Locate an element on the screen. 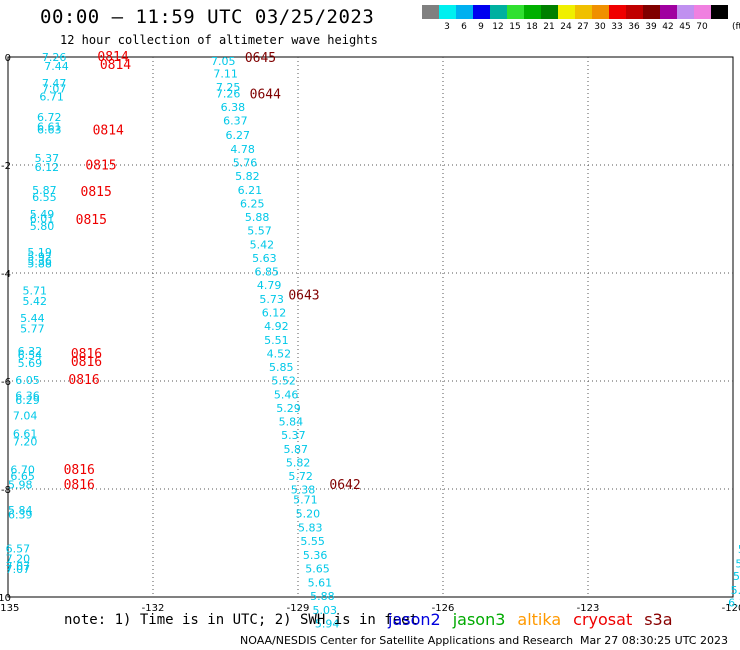  pass-time-label: 0644 is located at coordinates (265, 95).